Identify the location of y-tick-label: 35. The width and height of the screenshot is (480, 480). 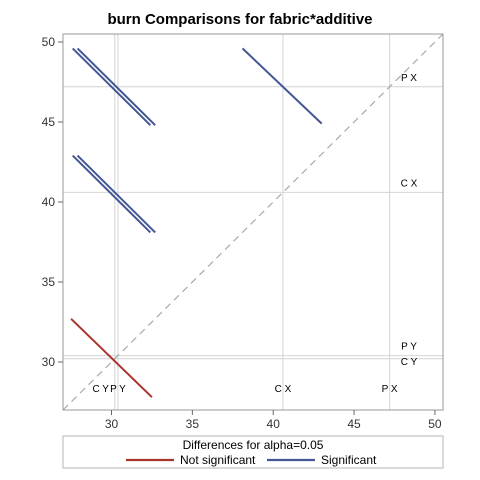
(49, 282).